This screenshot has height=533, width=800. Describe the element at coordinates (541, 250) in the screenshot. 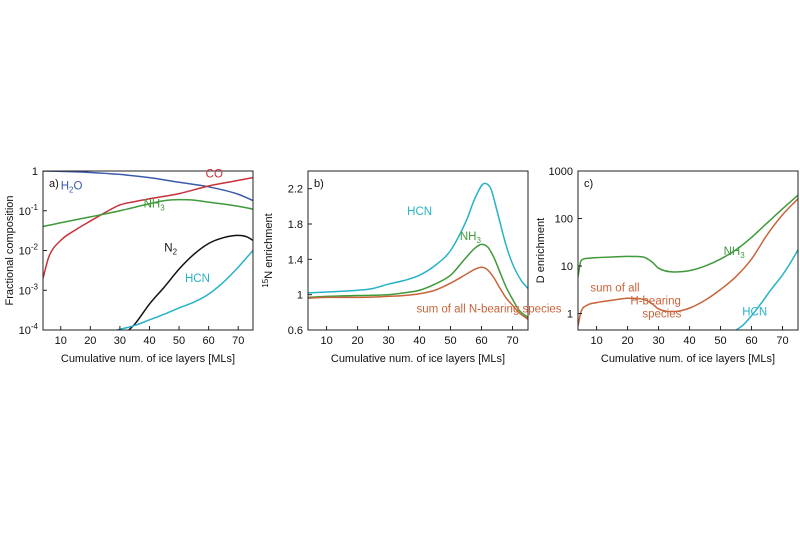

I see `y-axis-label: D enrichment` at that location.